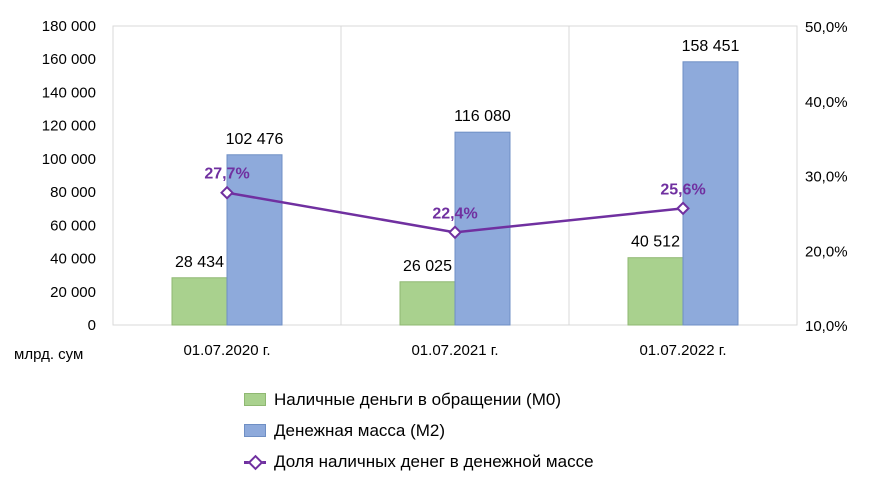 This screenshot has width=869, height=492. What do you see at coordinates (69, 92) in the screenshot?
I see `y-tick-left: 140 000` at bounding box center [69, 92].